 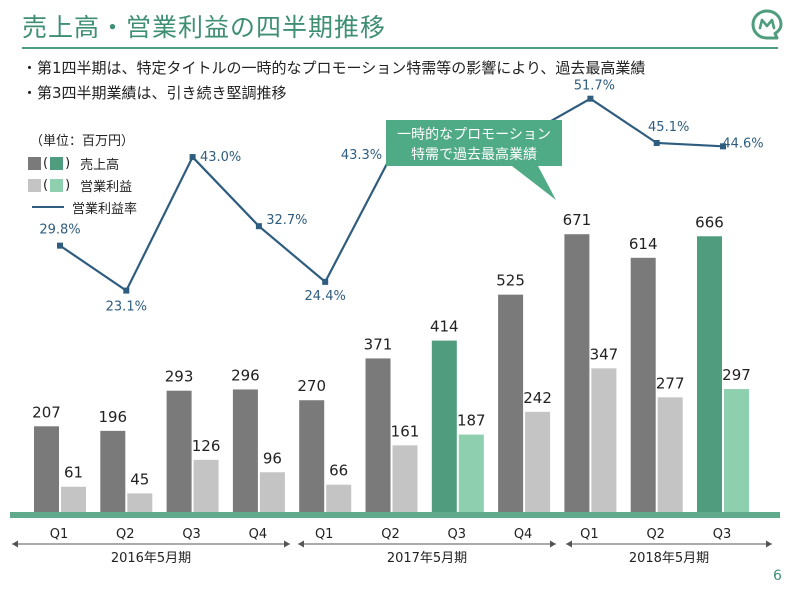 What do you see at coordinates (537, 398) in the screenshot?
I see `profit-value-label: 242` at bounding box center [537, 398].